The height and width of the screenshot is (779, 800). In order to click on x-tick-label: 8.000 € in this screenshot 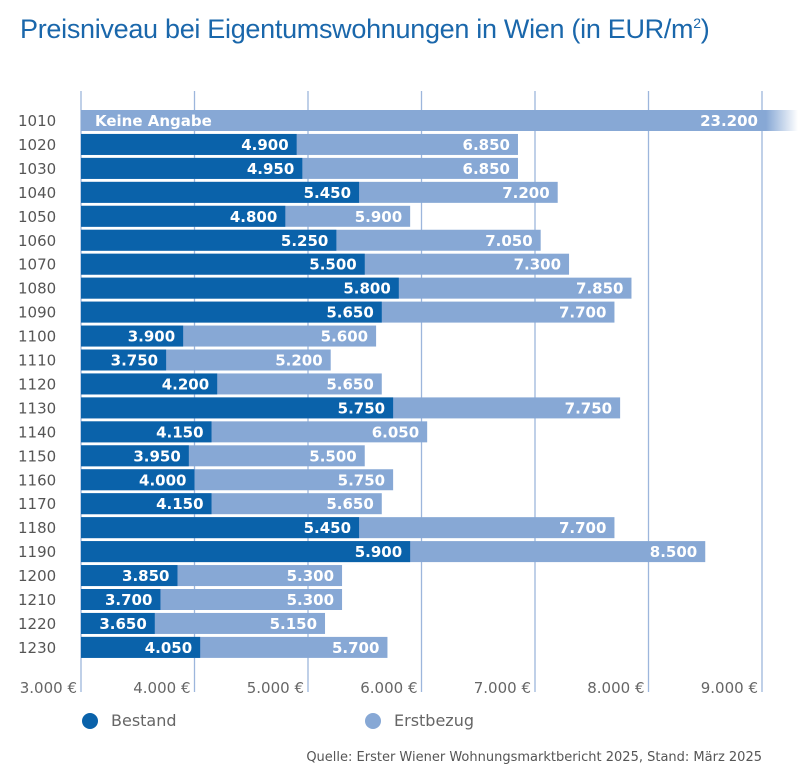, I will do `click(615, 688)`.